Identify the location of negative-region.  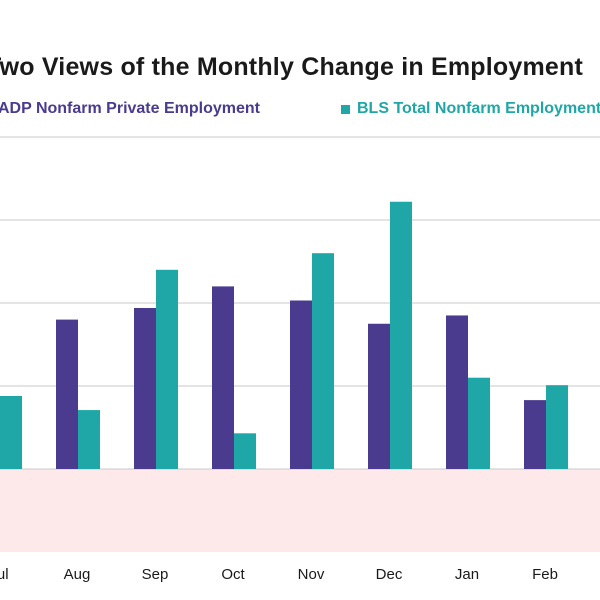
(300, 510).